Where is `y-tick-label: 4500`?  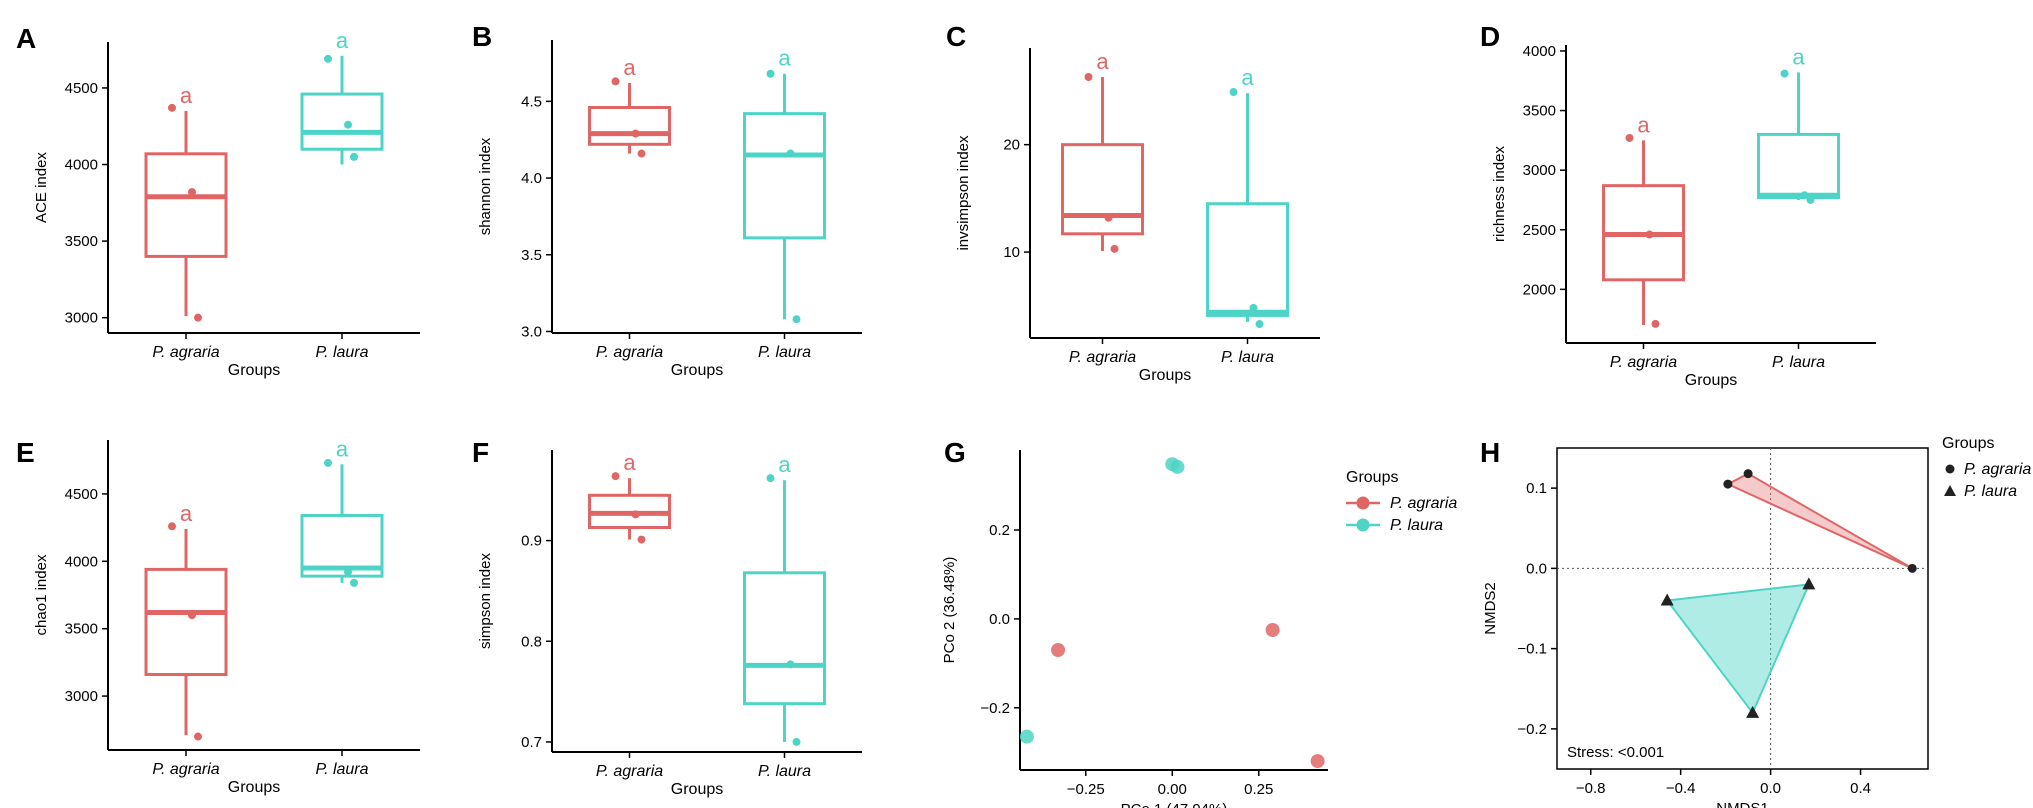 y-tick-label: 4500 is located at coordinates (81, 494).